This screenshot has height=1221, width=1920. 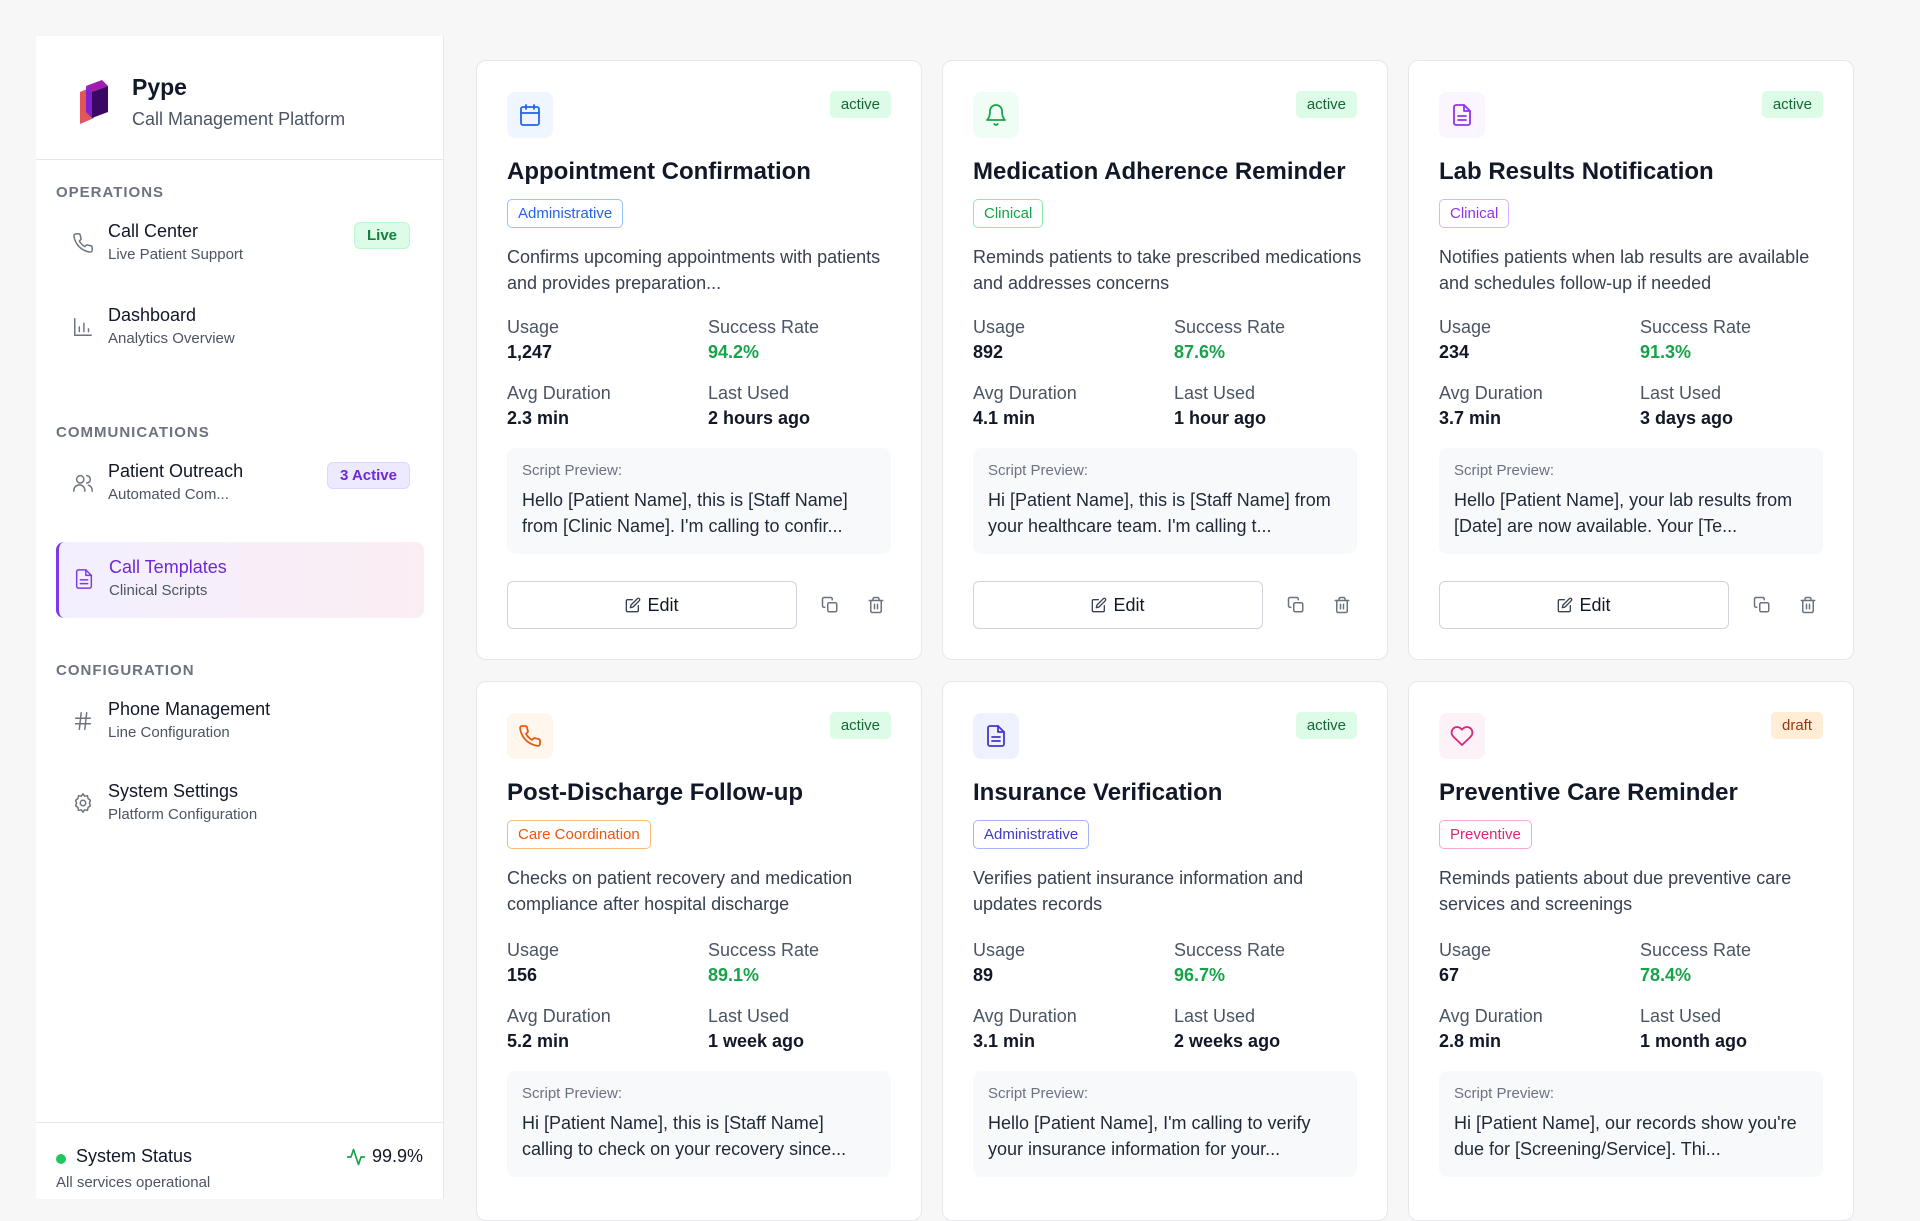 I want to click on sidebar-item-title: Phone Management, so click(x=189, y=709).